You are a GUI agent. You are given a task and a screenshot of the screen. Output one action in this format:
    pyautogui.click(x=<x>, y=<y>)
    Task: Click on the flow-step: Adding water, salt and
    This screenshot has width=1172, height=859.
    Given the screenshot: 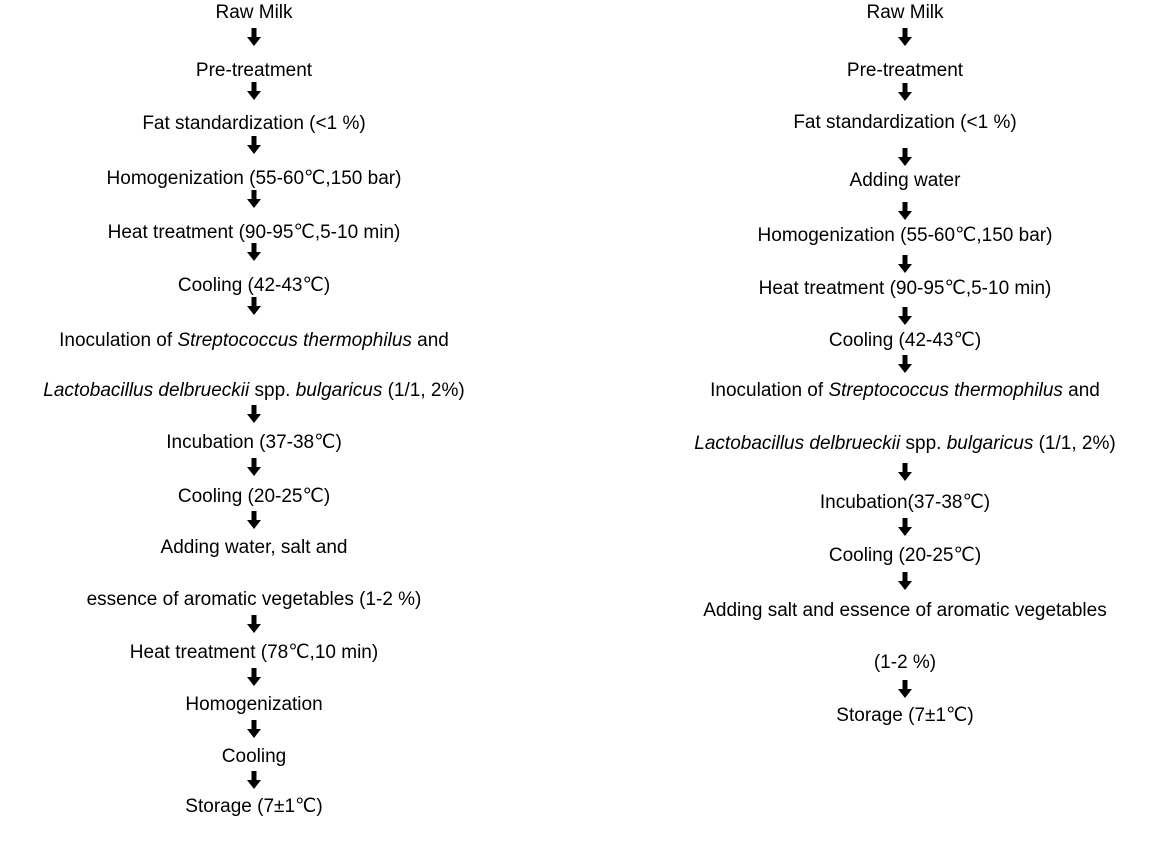 What is the action you would take?
    pyautogui.click(x=254, y=548)
    